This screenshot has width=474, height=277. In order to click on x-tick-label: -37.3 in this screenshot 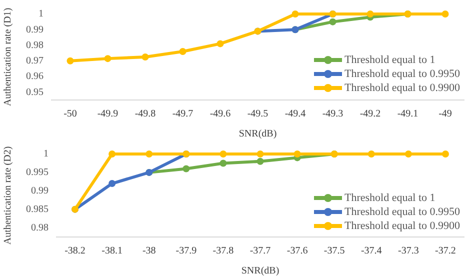, I will do `click(408, 251)`.